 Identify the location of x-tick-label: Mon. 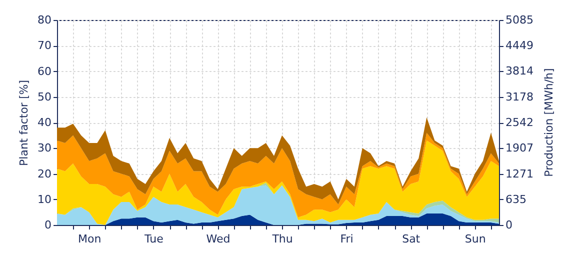
(90, 239).